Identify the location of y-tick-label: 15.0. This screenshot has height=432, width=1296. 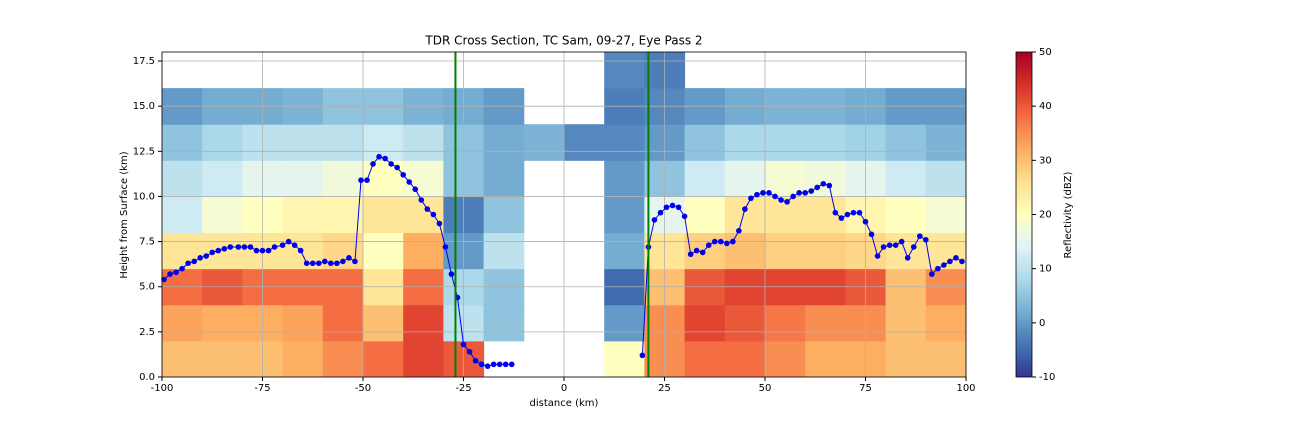
(144, 106).